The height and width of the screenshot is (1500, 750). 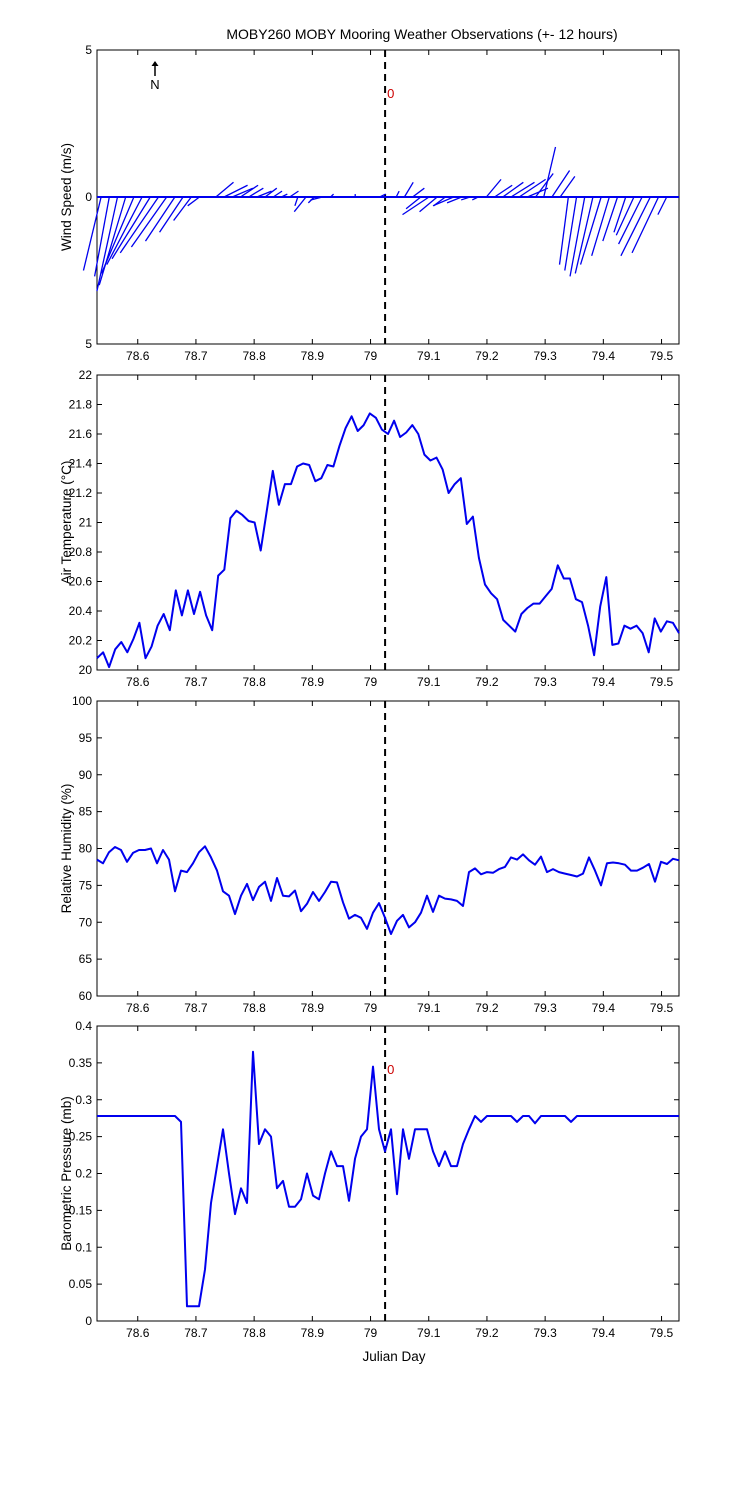 What do you see at coordinates (81, 1210) in the screenshot?
I see `y-tick-label: 0.15` at bounding box center [81, 1210].